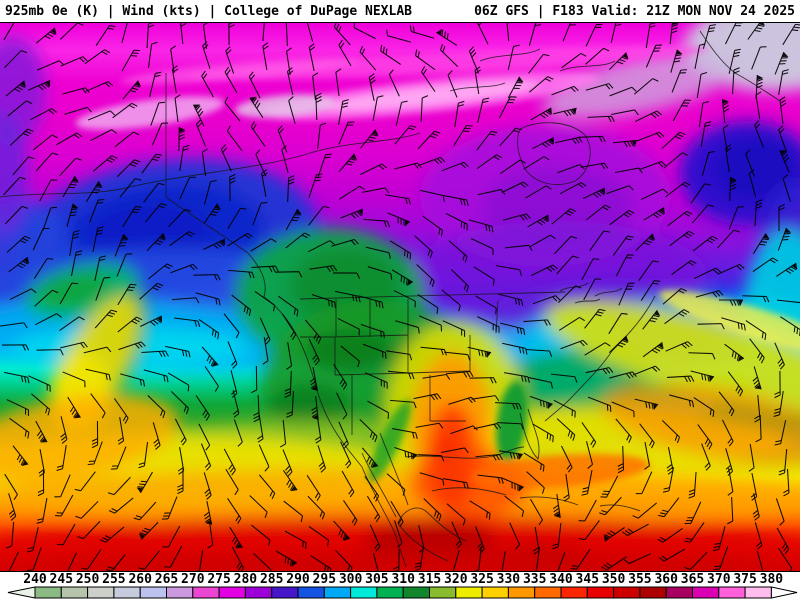 The image size is (800, 600). Describe the element at coordinates (327, 410) in the screenshot. I see `west-coastline` at that location.